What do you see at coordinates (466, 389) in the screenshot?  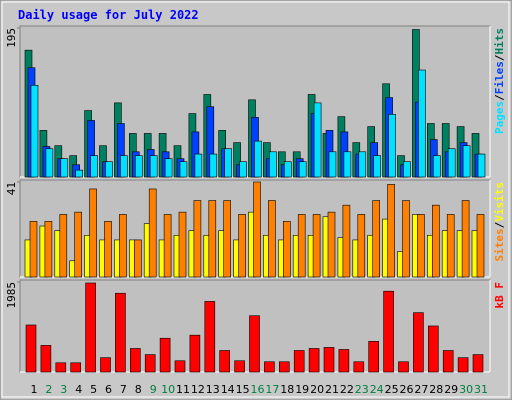 I see `x-tick-label: 30` at bounding box center [466, 389].